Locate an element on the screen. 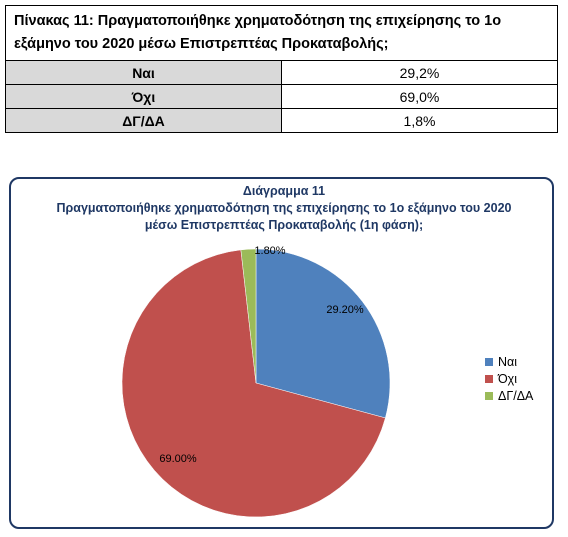 The height and width of the screenshot is (537, 568). data-label-yes: 29.20% is located at coordinates (345, 310).